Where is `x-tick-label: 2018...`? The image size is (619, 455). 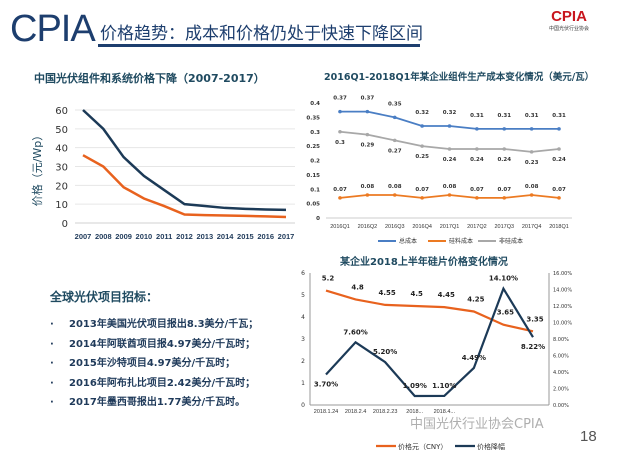 x-tick-label: 2018... is located at coordinates (414, 412).